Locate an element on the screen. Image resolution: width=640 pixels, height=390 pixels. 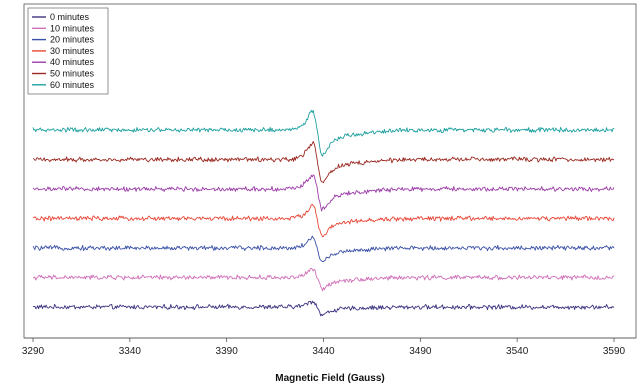
series-line-0-minutes is located at coordinates (323, 308).